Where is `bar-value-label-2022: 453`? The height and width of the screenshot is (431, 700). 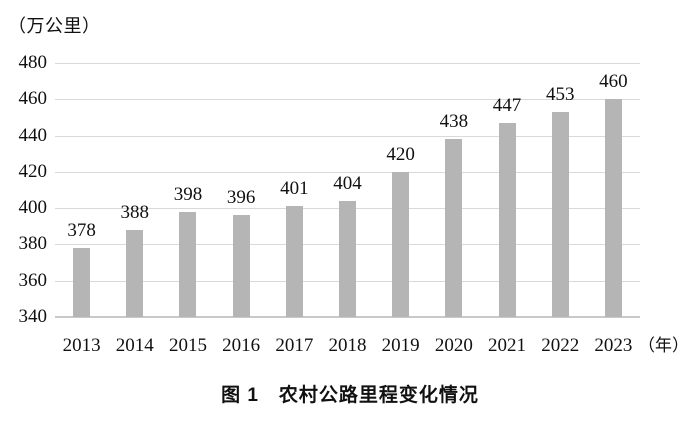
bar-value-label-2022: 453 is located at coordinates (560, 94).